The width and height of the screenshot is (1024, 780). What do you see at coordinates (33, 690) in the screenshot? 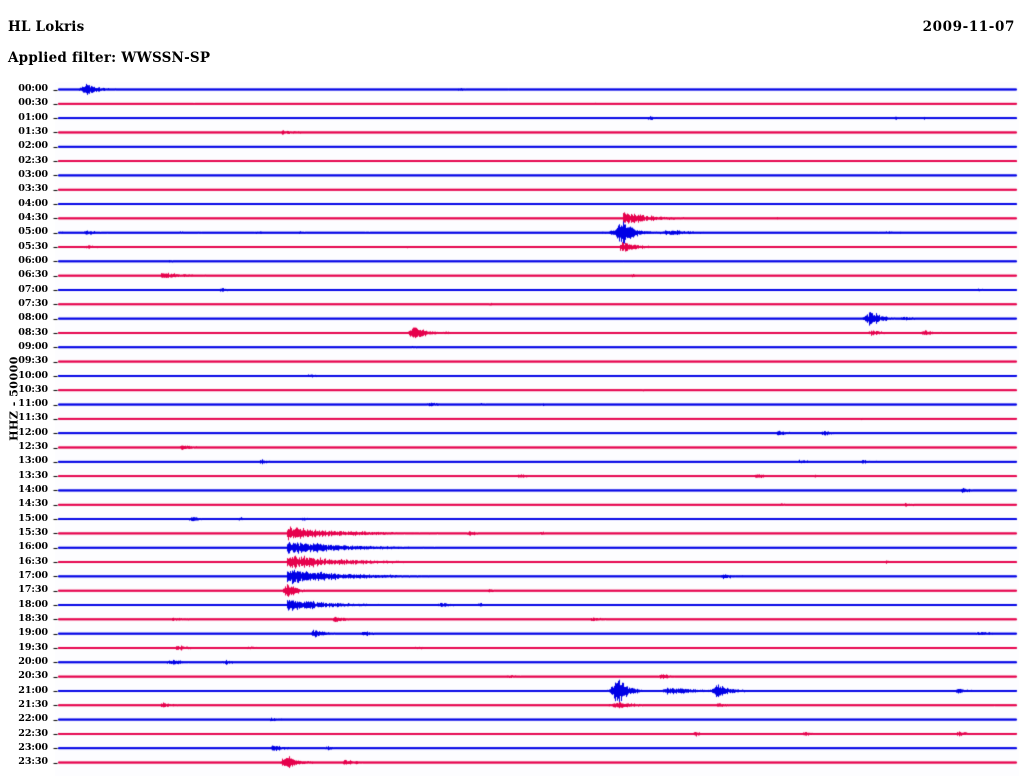
I see `time-tick-label: 21:00` at bounding box center [33, 690].